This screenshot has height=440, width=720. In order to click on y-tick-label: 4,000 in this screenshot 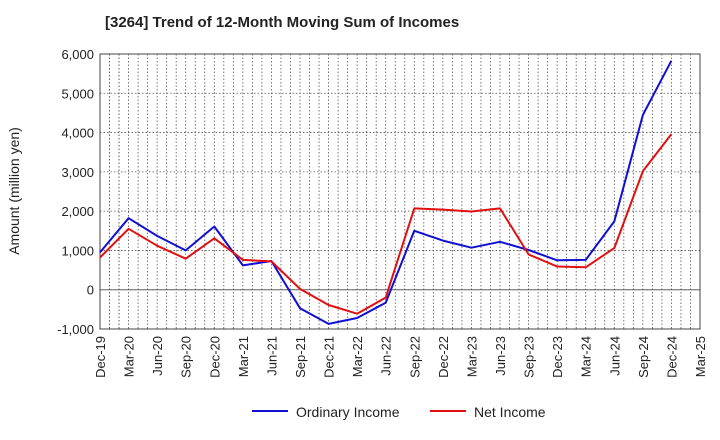, I will do `click(77, 133)`.